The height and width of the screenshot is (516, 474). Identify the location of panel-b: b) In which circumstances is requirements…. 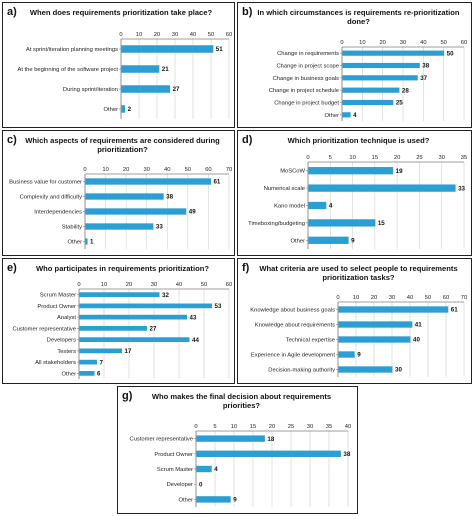
(354, 65).